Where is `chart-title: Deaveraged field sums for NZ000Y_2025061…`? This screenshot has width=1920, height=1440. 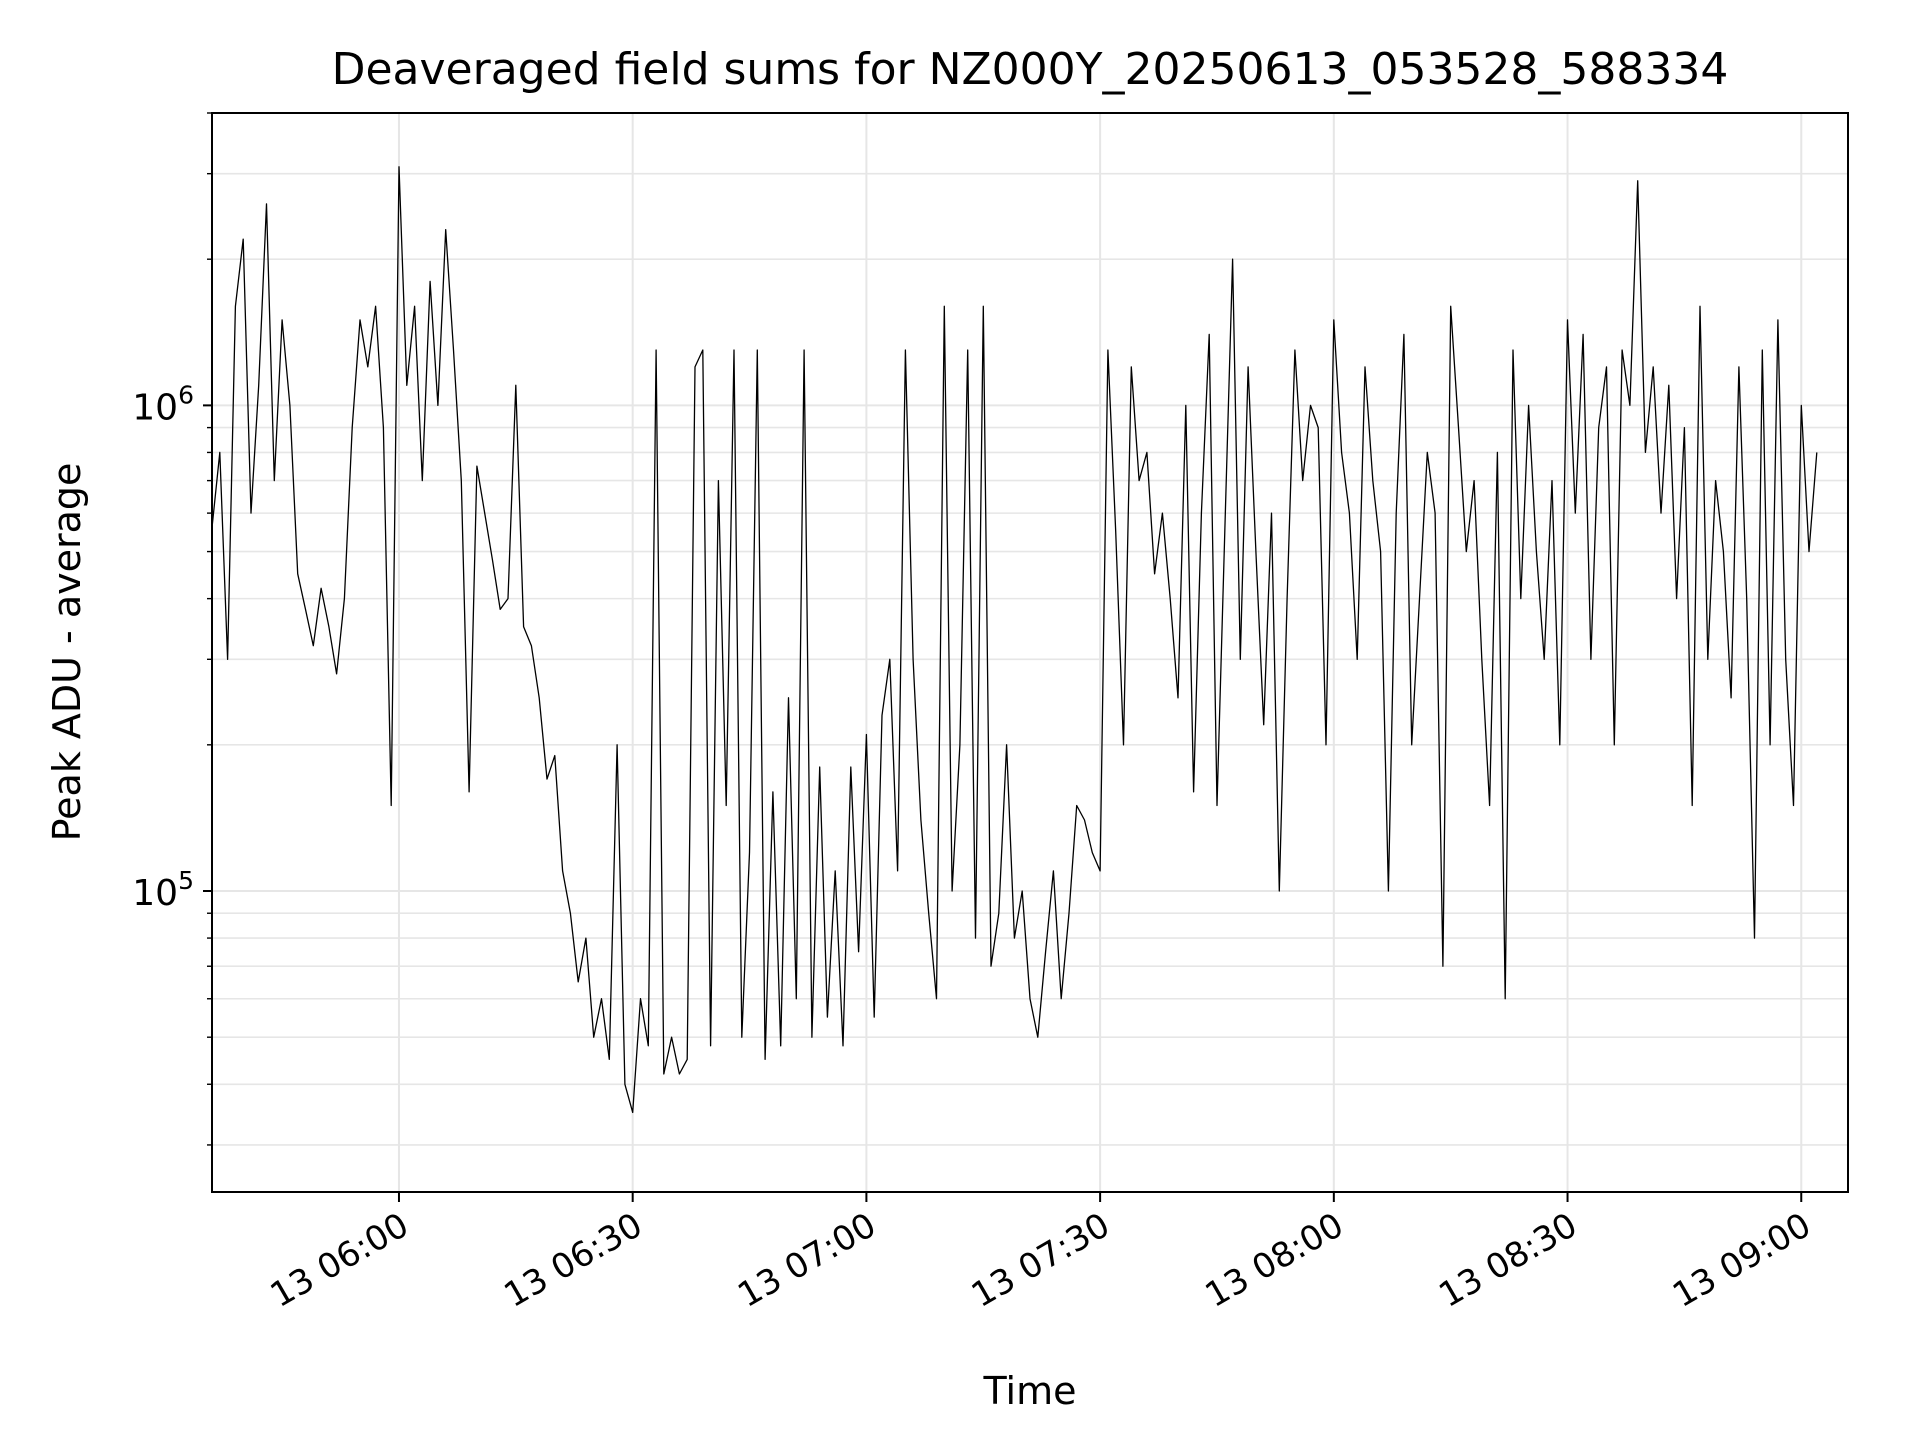 chart-title: Deaveraged field sums for NZ000Y_2025061… is located at coordinates (1030, 69).